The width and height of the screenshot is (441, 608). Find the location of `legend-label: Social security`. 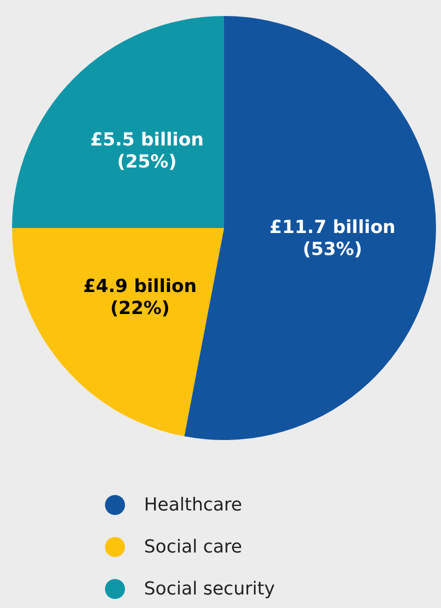

legend-label: Social security is located at coordinates (210, 589).